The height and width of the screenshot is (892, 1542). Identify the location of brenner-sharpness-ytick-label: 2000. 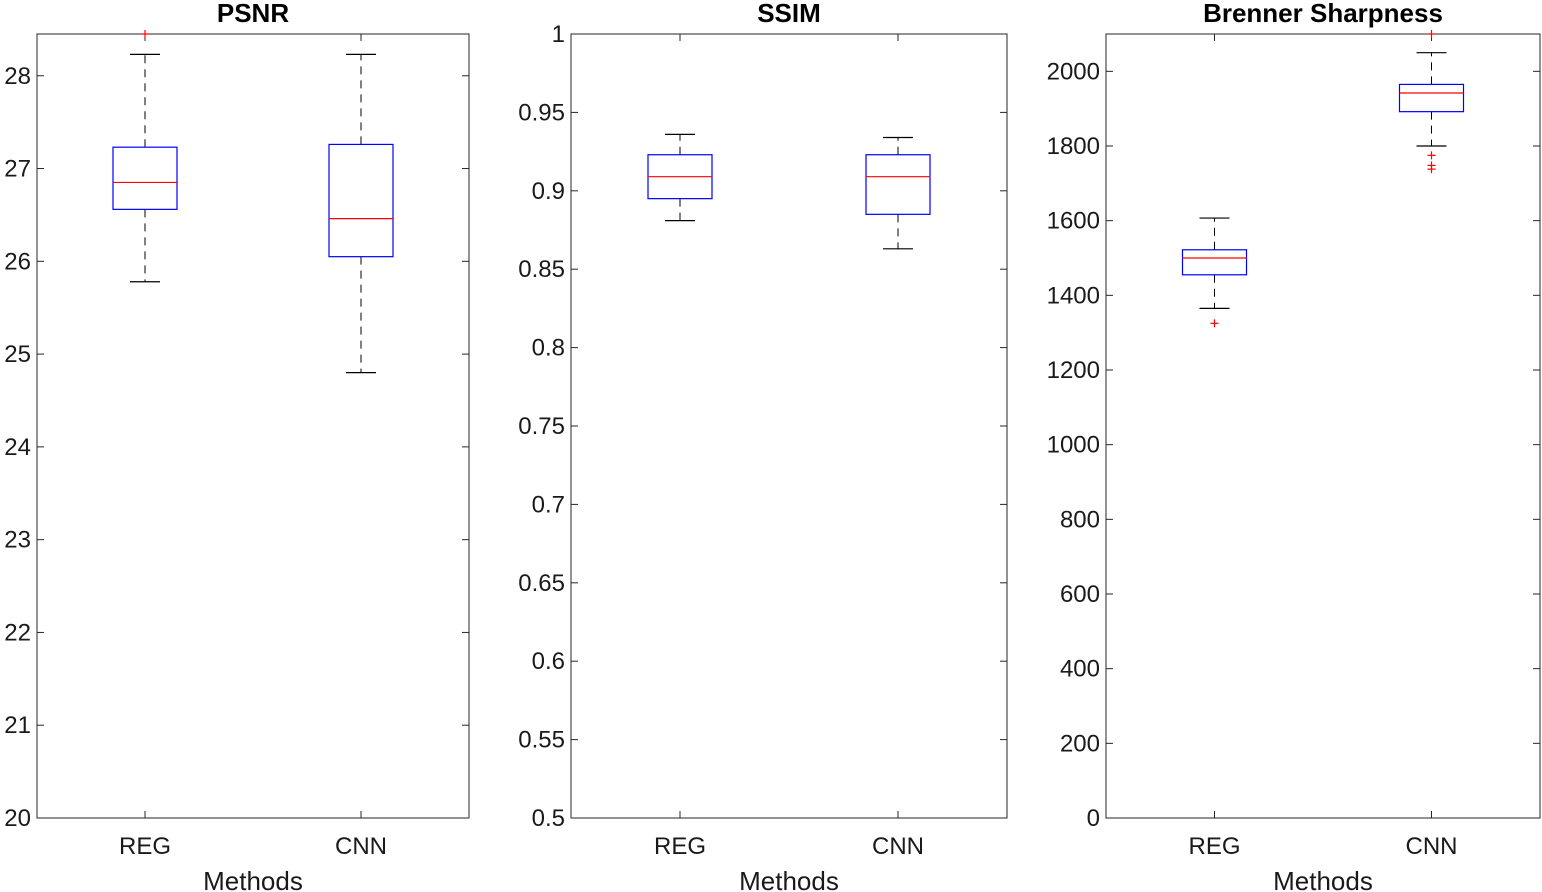
(1073, 71).